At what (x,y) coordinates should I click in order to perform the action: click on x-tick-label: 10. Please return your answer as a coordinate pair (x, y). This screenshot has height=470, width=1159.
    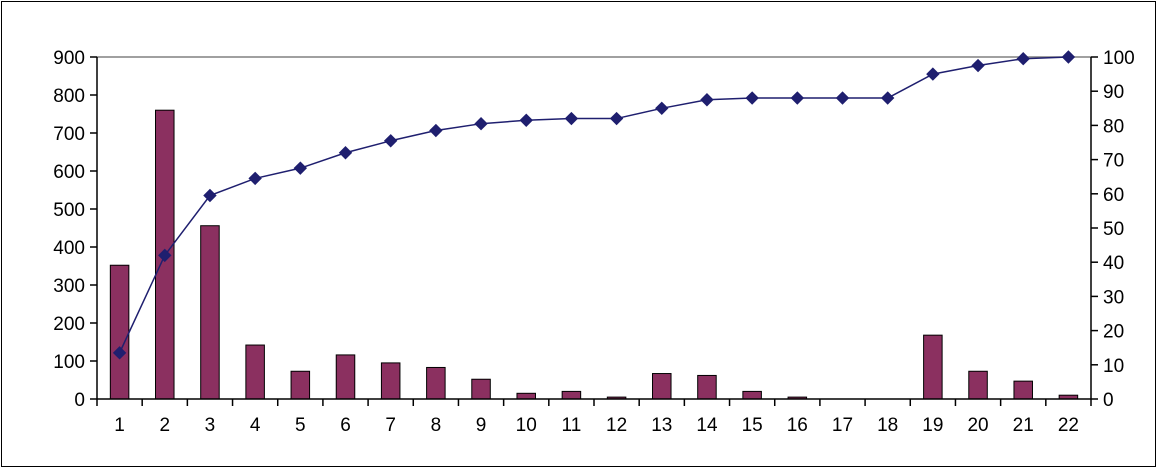
    Looking at the image, I should click on (526, 425).